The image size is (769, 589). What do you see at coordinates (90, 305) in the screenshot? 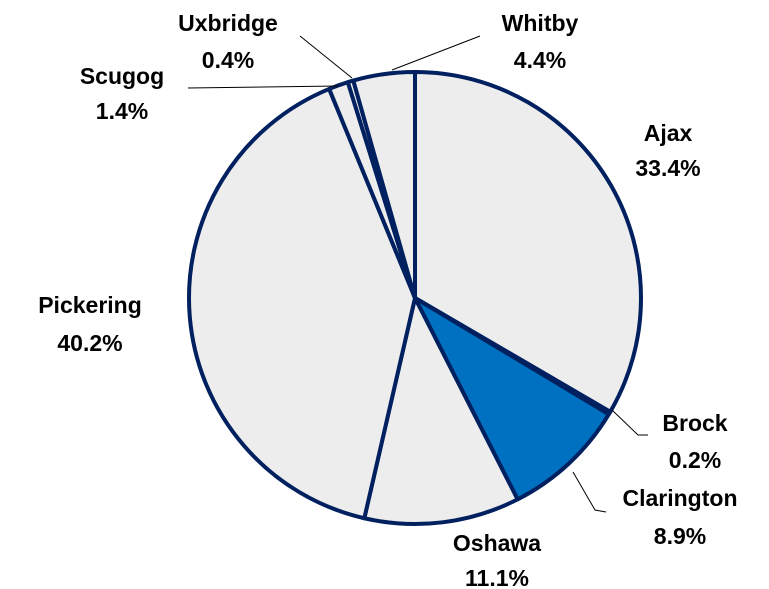
I see `category-label: Pickering` at bounding box center [90, 305].